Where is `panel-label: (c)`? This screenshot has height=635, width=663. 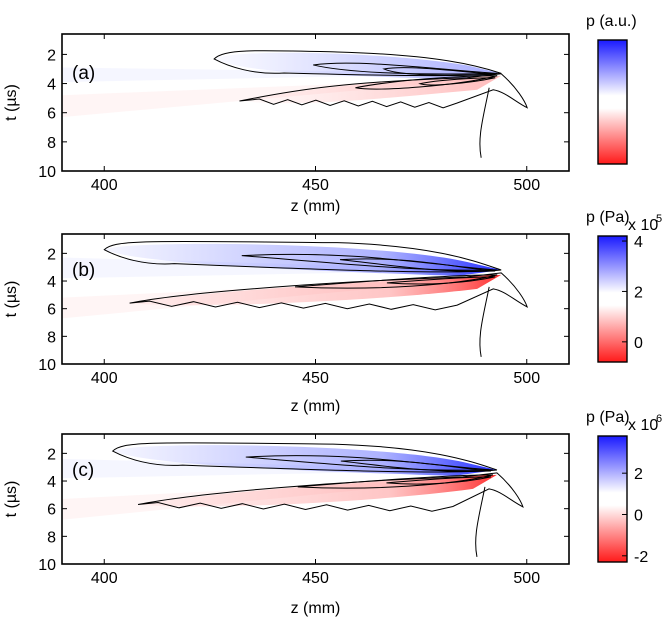 panel-label: (c) is located at coordinates (83, 470).